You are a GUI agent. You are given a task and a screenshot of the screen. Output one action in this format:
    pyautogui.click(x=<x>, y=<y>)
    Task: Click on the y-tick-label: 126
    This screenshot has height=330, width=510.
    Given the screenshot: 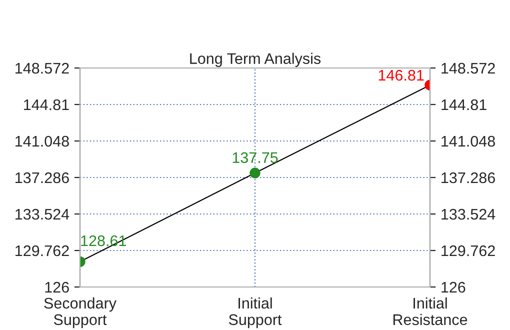 What is the action you would take?
    pyautogui.click(x=57, y=287)
    